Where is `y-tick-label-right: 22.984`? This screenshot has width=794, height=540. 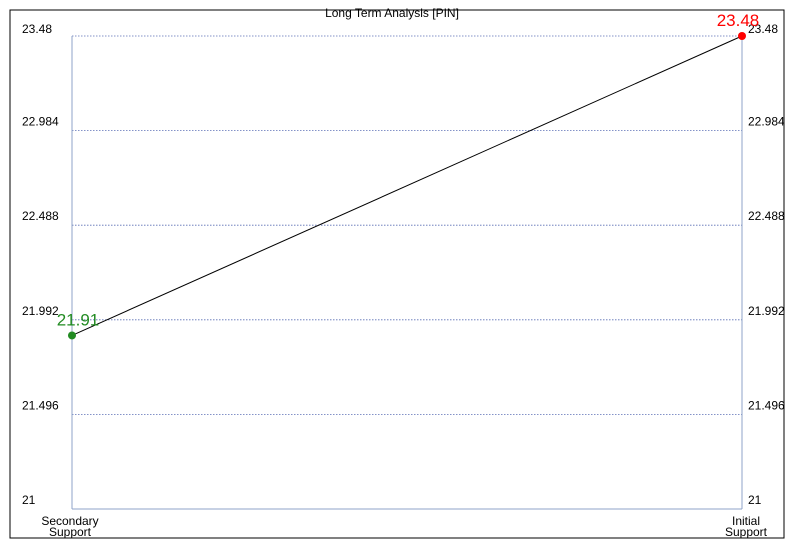
y-tick-label-right: 22.984 is located at coordinates (766, 122).